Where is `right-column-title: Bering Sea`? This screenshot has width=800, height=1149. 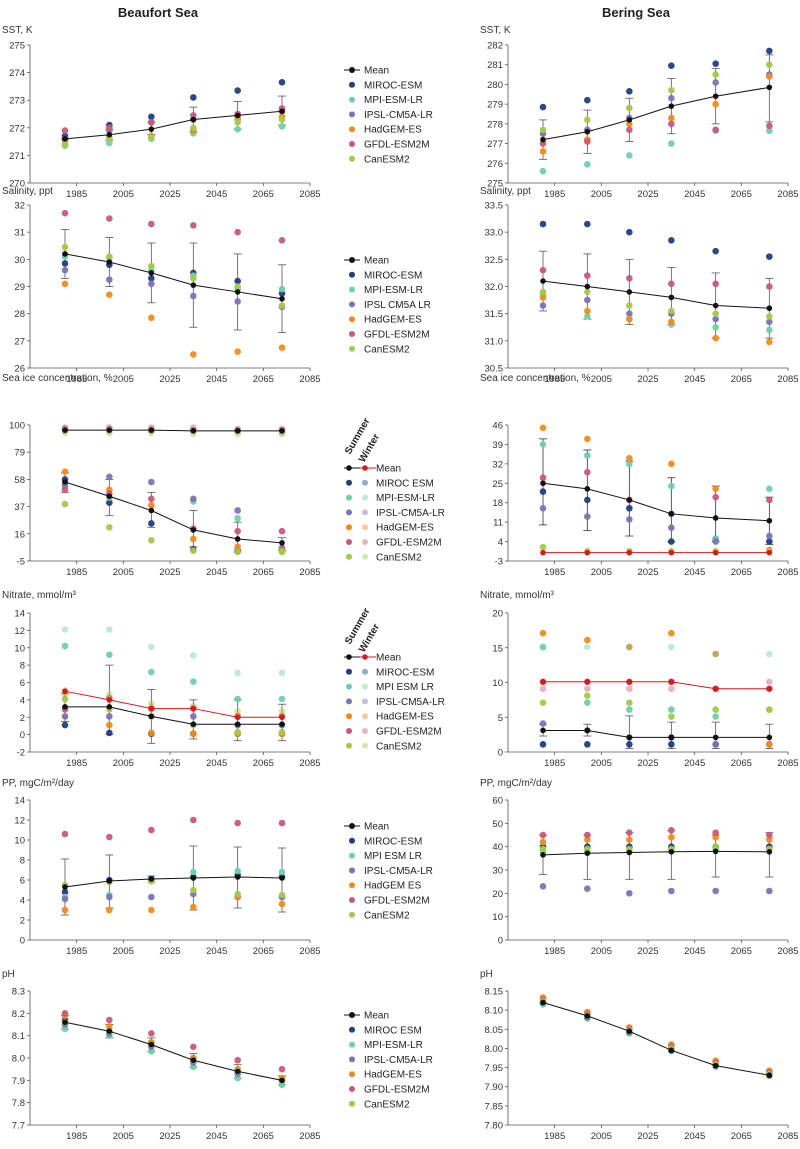 right-column-title: Bering Sea is located at coordinates (636, 12).